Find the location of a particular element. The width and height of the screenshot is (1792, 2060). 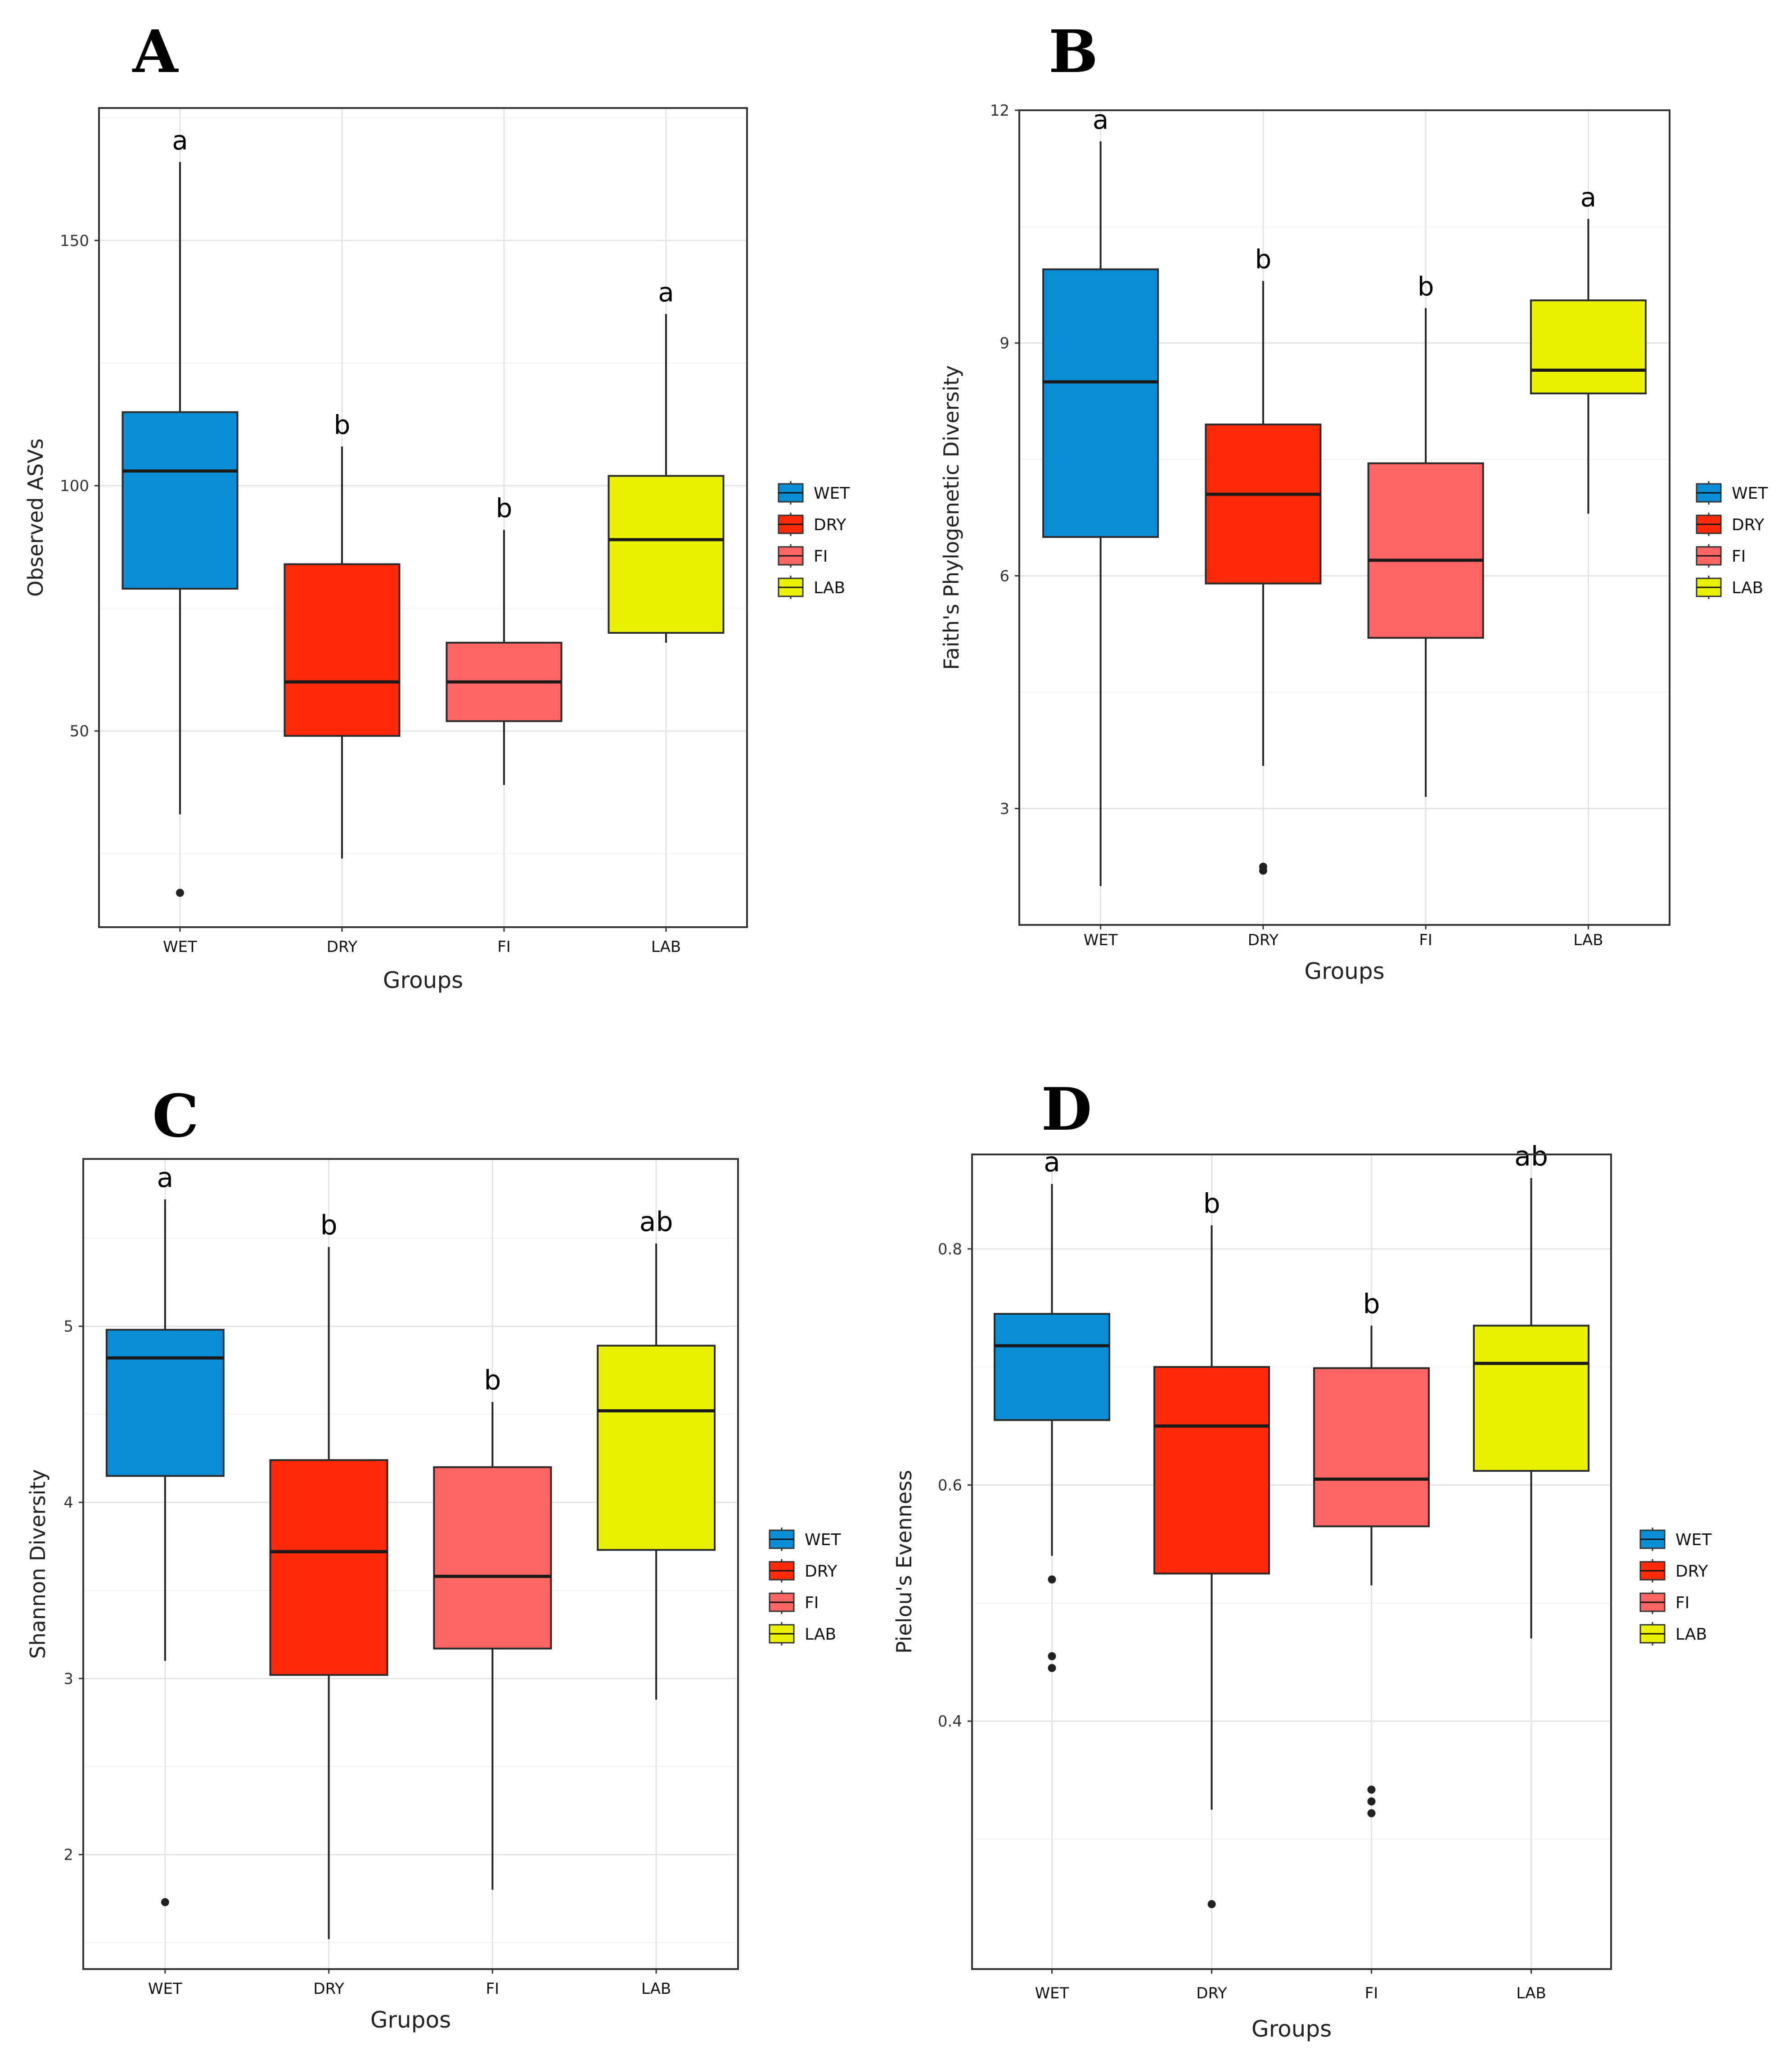

y-axis-title: Observed ASVs is located at coordinates (35, 517).